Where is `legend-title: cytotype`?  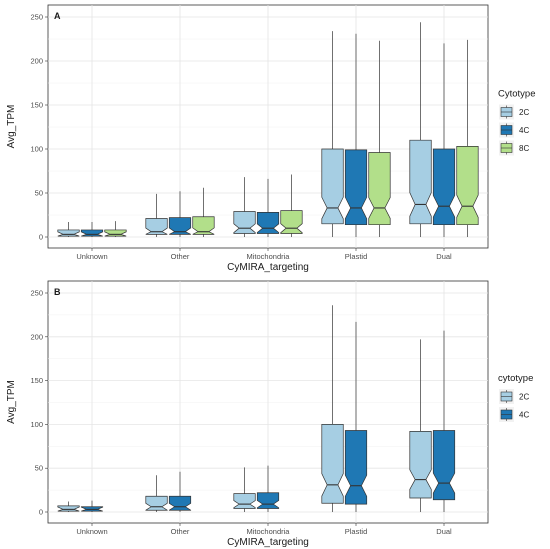 legend-title: cytotype is located at coordinates (515, 378).